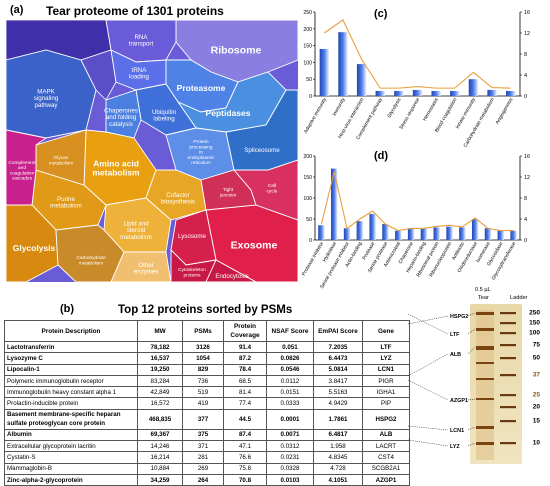  Describe the element at coordinates (207, 457) in the screenshot. I see `table-row: Cystatin-S 16,214 281 76.6 0.0231 4.8345 CST4` at that location.